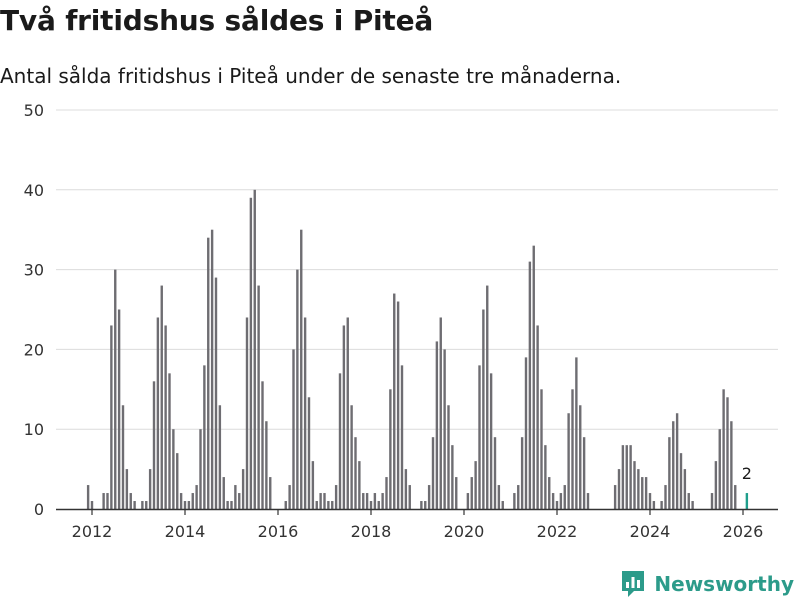  What do you see at coordinates (34, 190) in the screenshot?
I see `y-tick-label-40: 40` at bounding box center [34, 190].